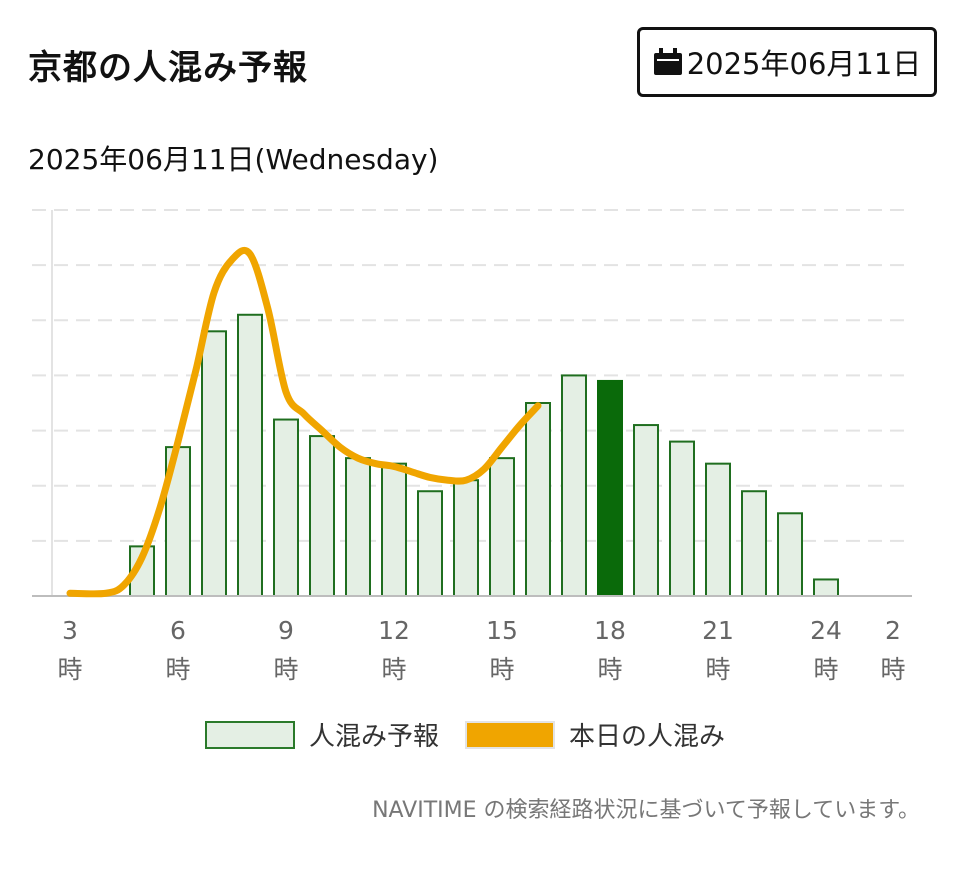  What do you see at coordinates (610, 630) in the screenshot?
I see `x-tick-label-18: 18` at bounding box center [610, 630].